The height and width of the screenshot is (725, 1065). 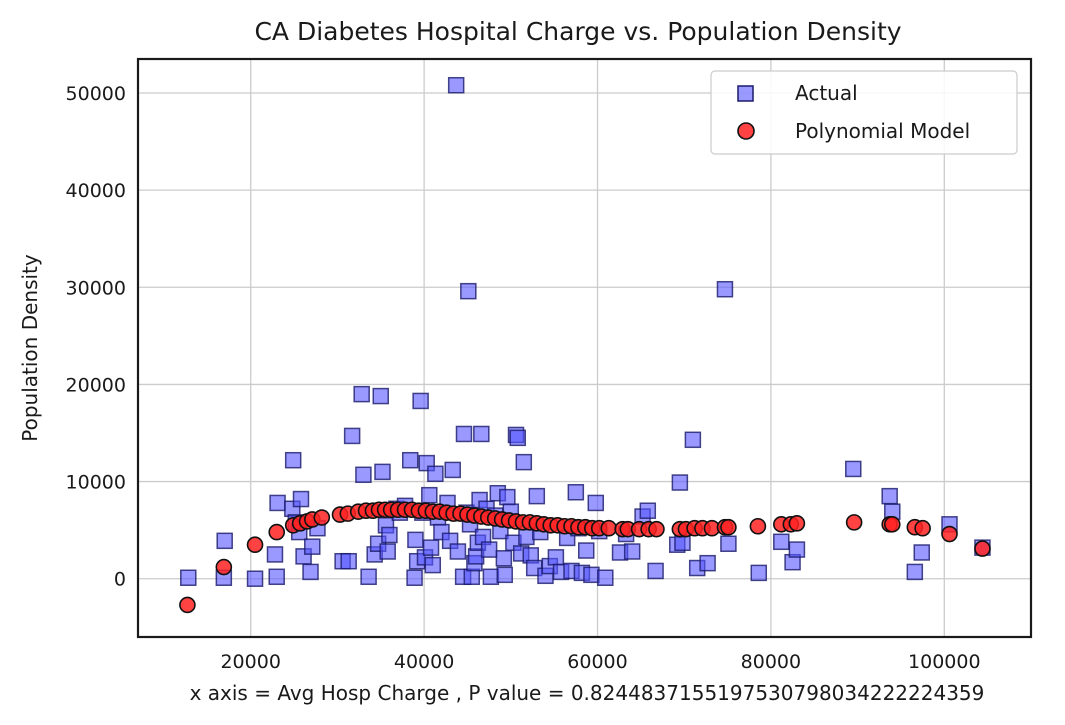 I want to click on x-tick-label: 20000, so click(x=250, y=662).